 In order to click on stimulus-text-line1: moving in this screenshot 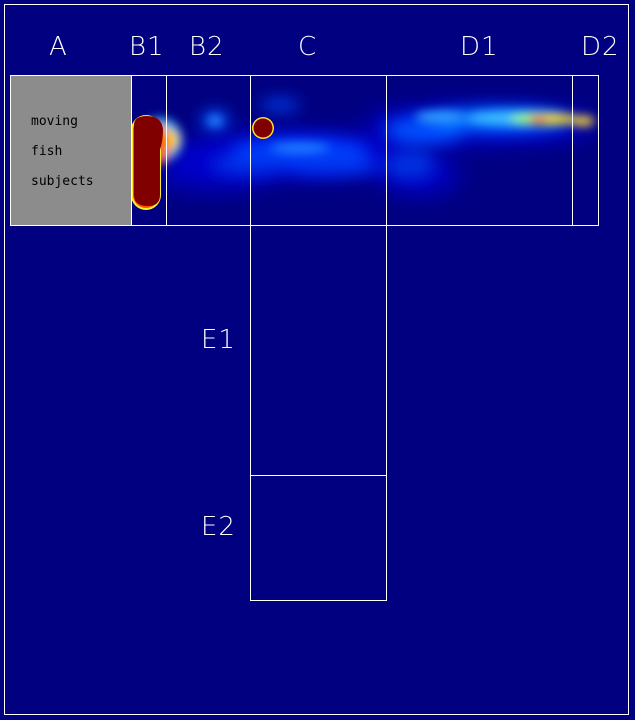, I will do `click(54, 121)`.